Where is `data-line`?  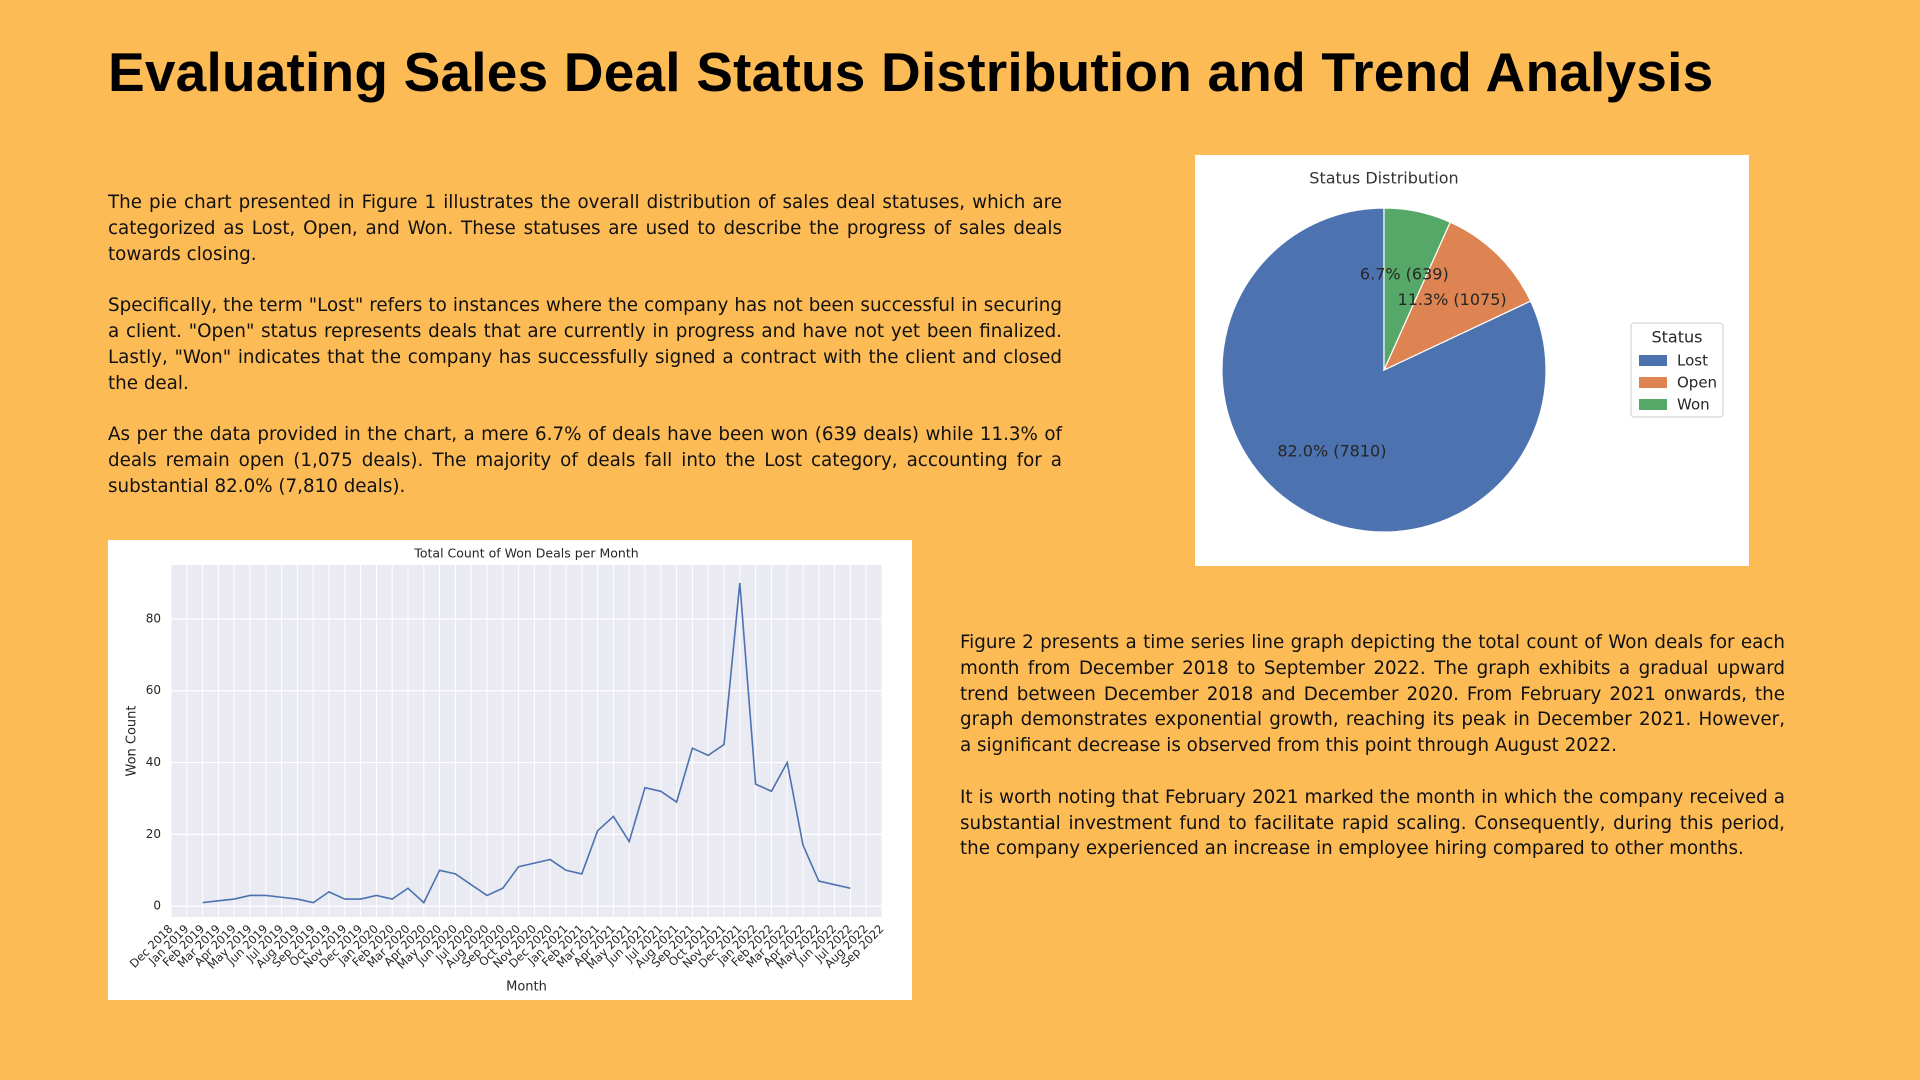
data-line is located at coordinates (526, 743).